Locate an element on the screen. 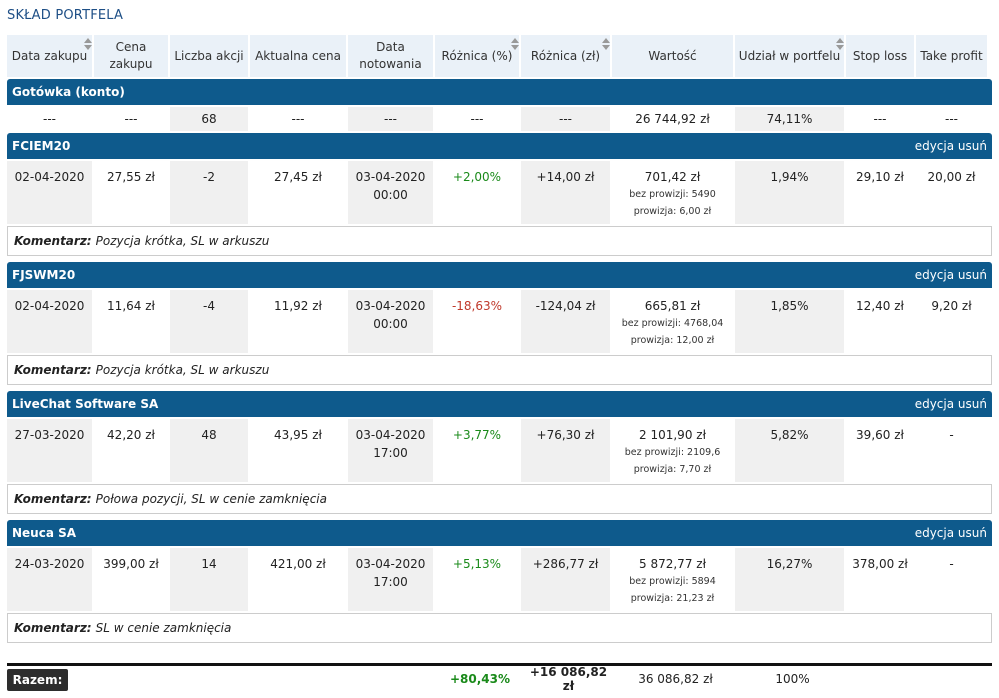  quote-datetime: 03-04-2020 00:00 is located at coordinates (390, 321).